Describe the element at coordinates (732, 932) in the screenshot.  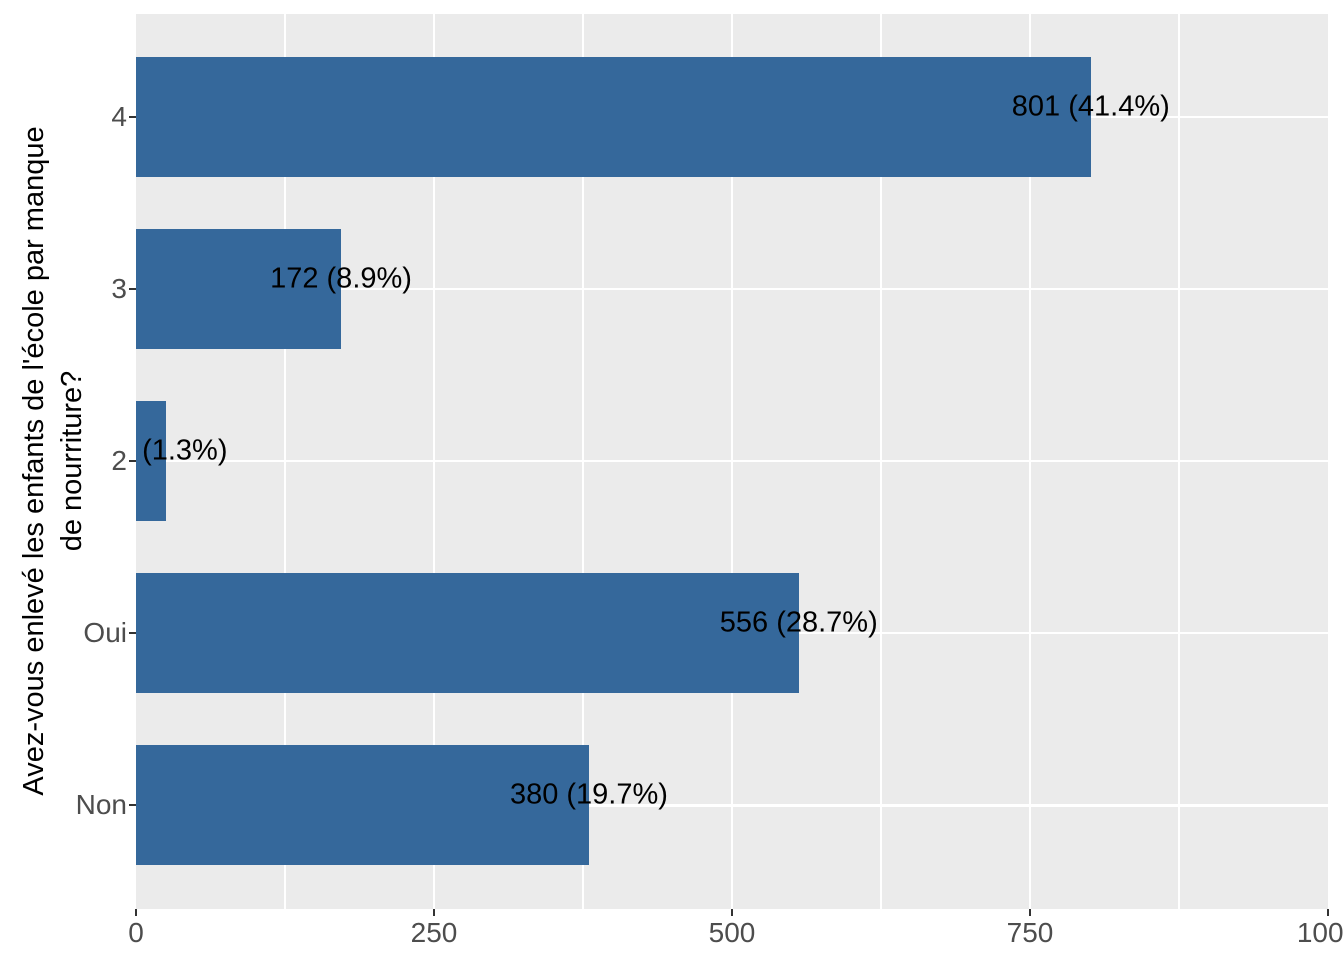
I see `x-tick-label: 500` at that location.